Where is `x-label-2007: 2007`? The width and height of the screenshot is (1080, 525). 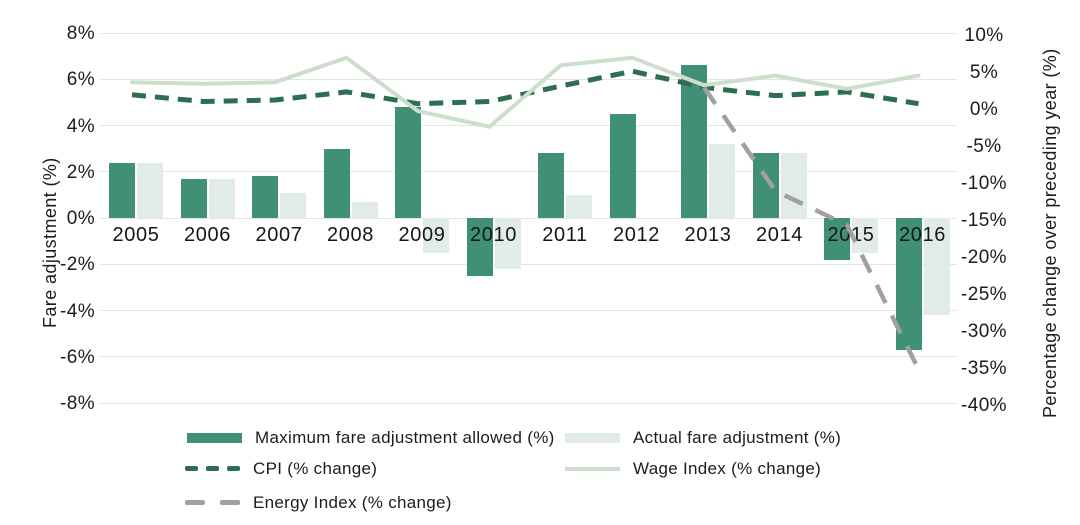
x-label-2007: 2007 is located at coordinates (279, 235).